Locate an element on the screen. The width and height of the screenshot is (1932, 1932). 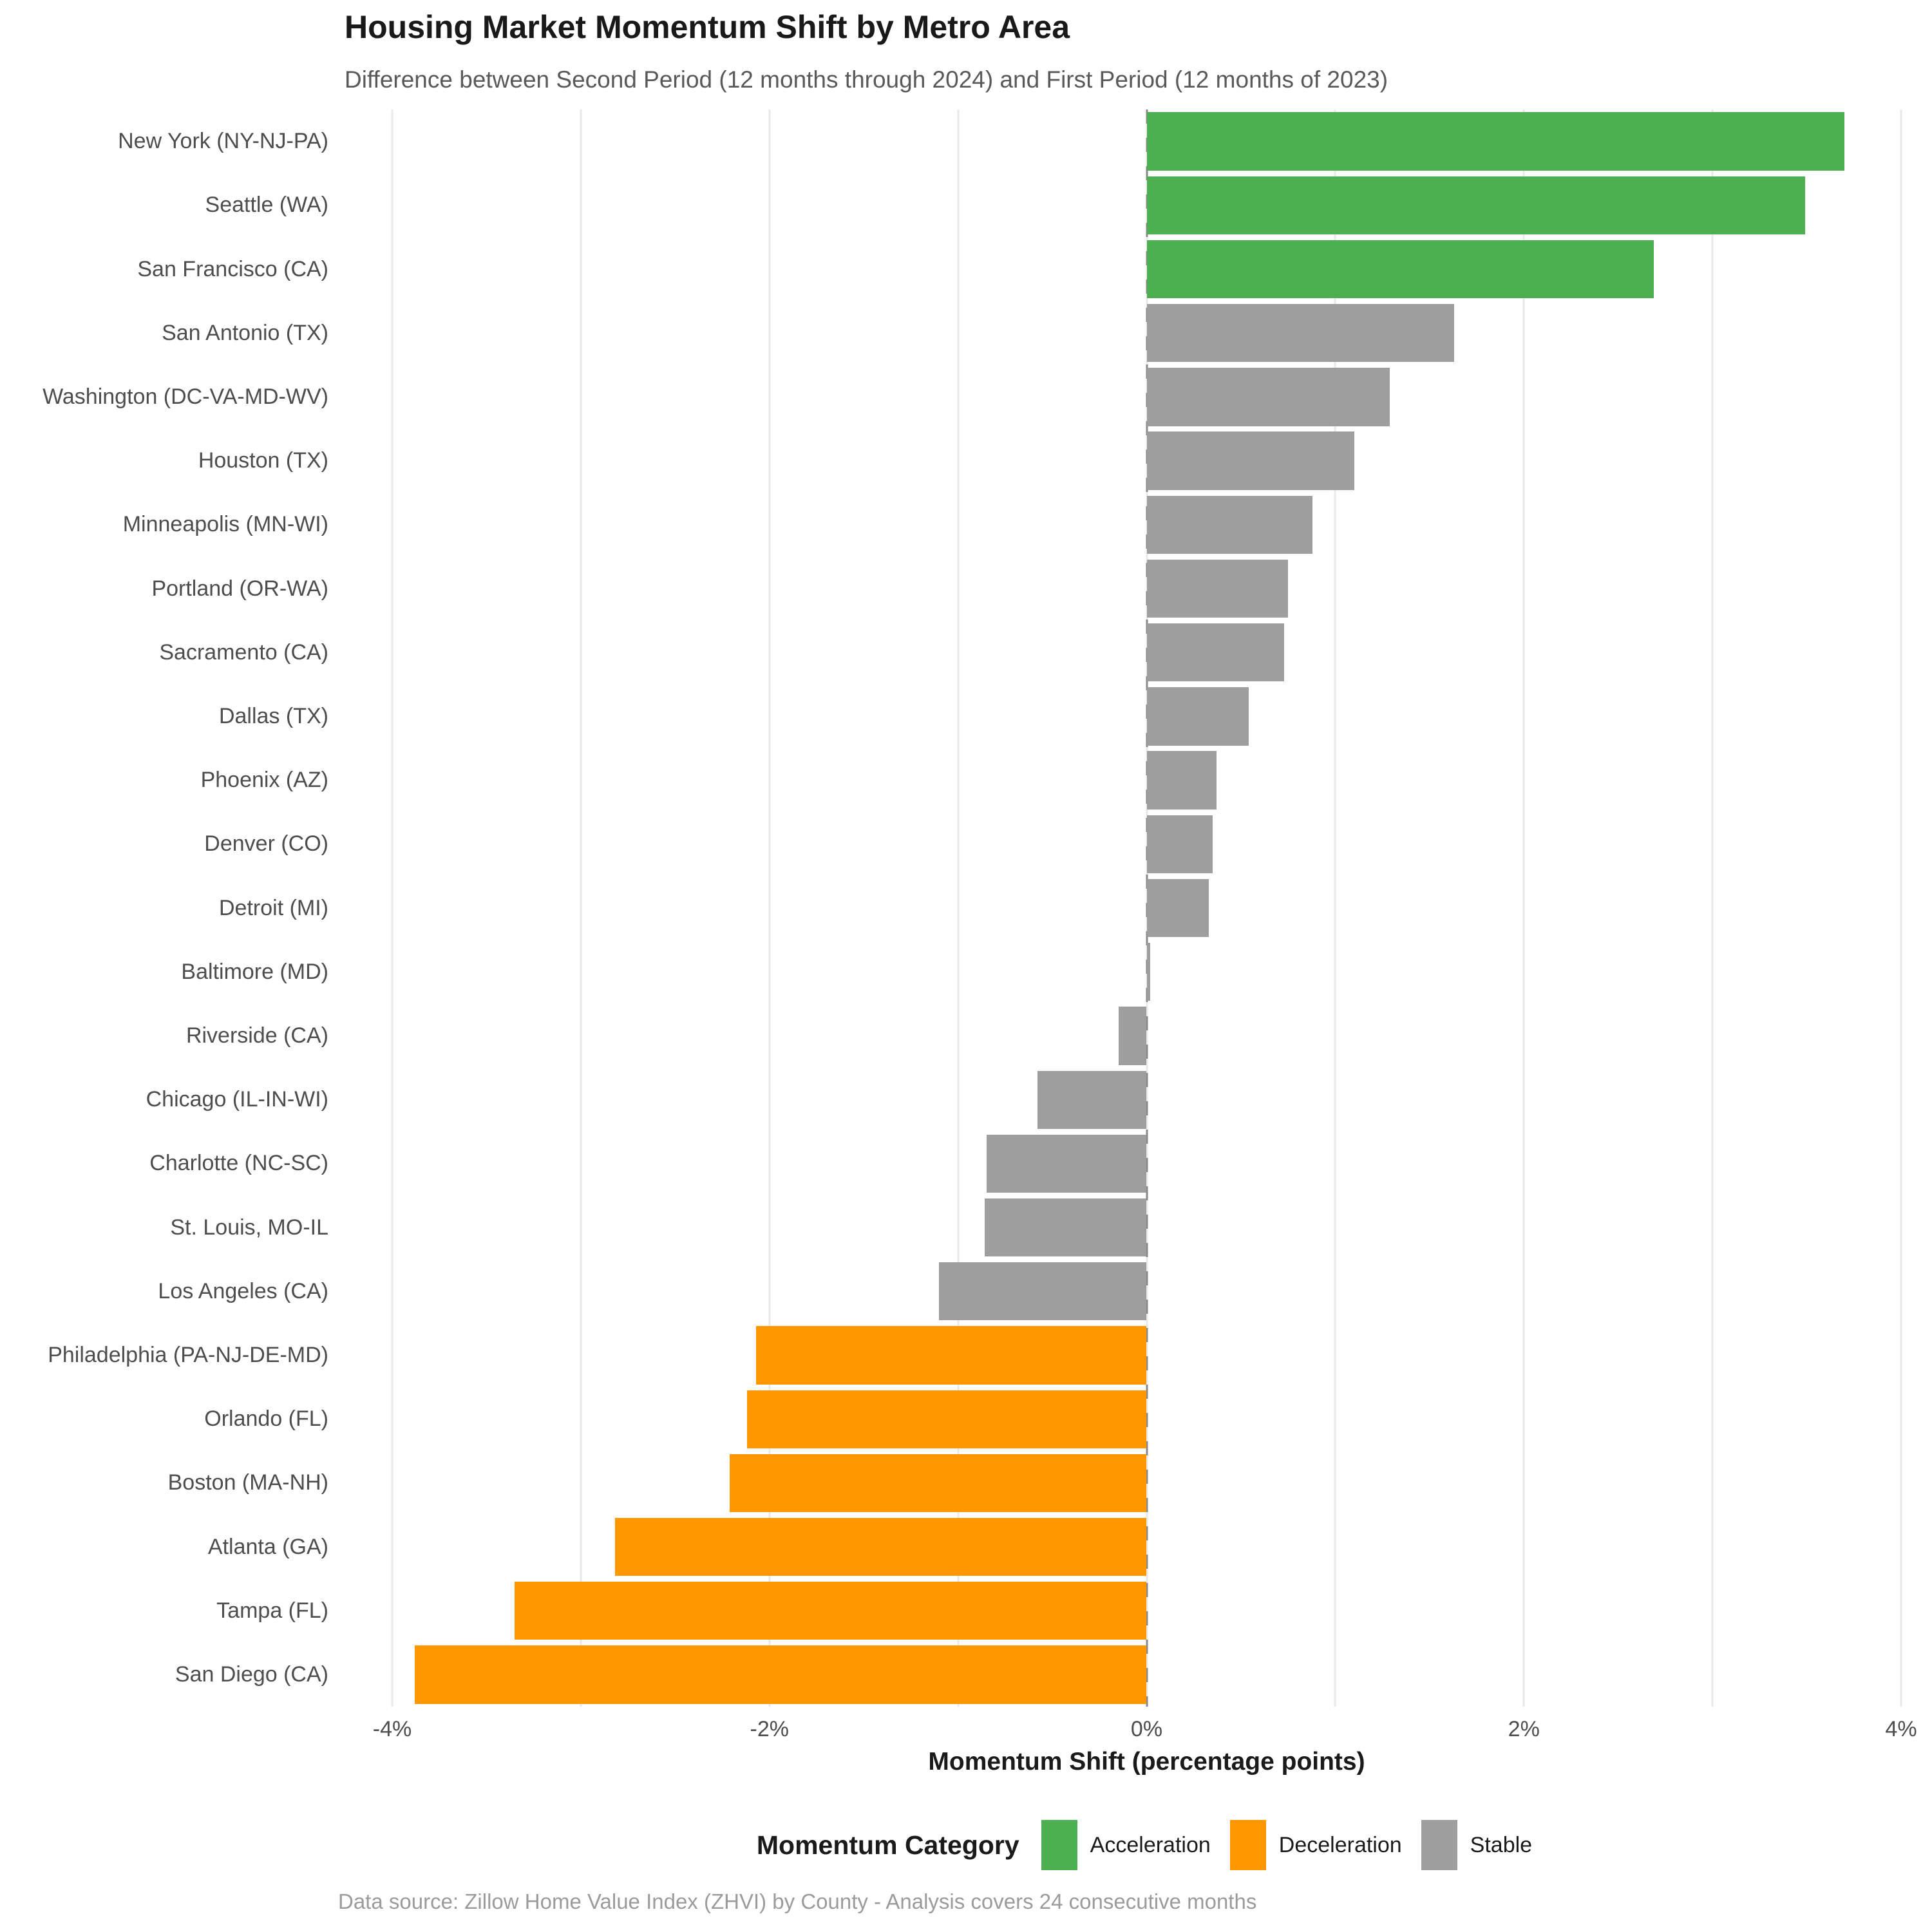
y-axis-label: Detroit (MI) is located at coordinates (273, 908).